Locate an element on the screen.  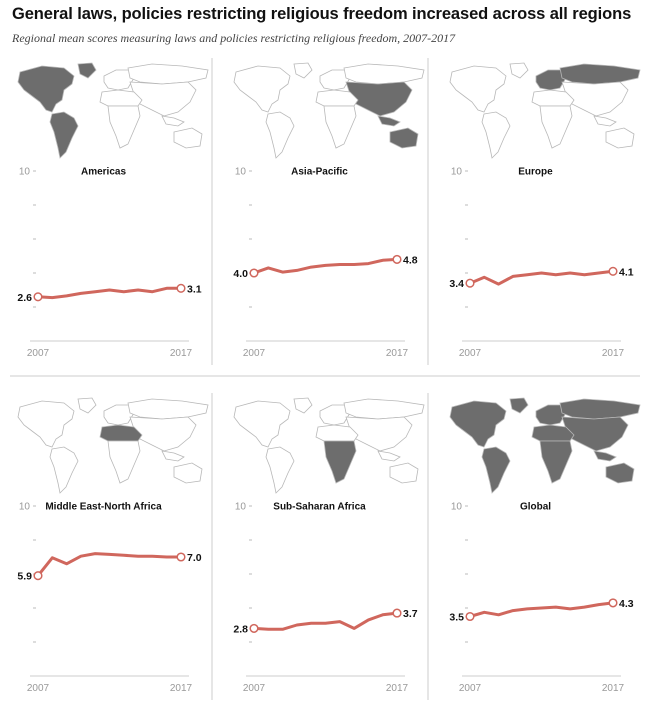
start-value-label: 4.0 is located at coordinates (240, 274).